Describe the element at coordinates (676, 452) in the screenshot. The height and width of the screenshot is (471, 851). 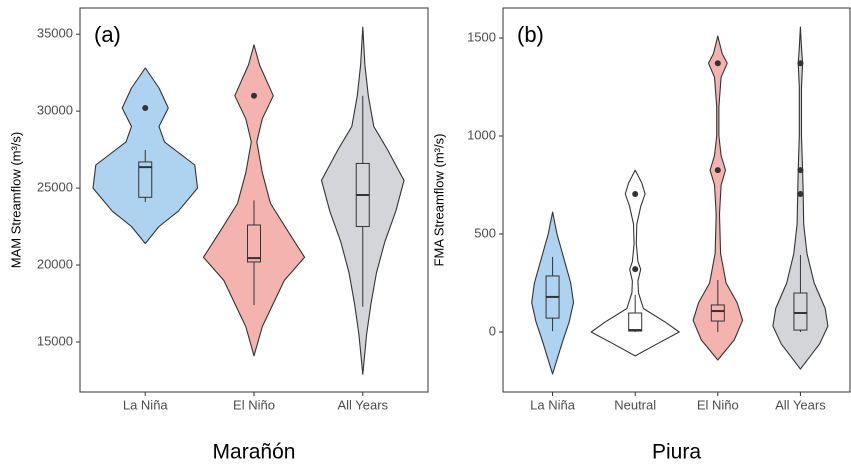
I see `panel-title: Piura` at that location.